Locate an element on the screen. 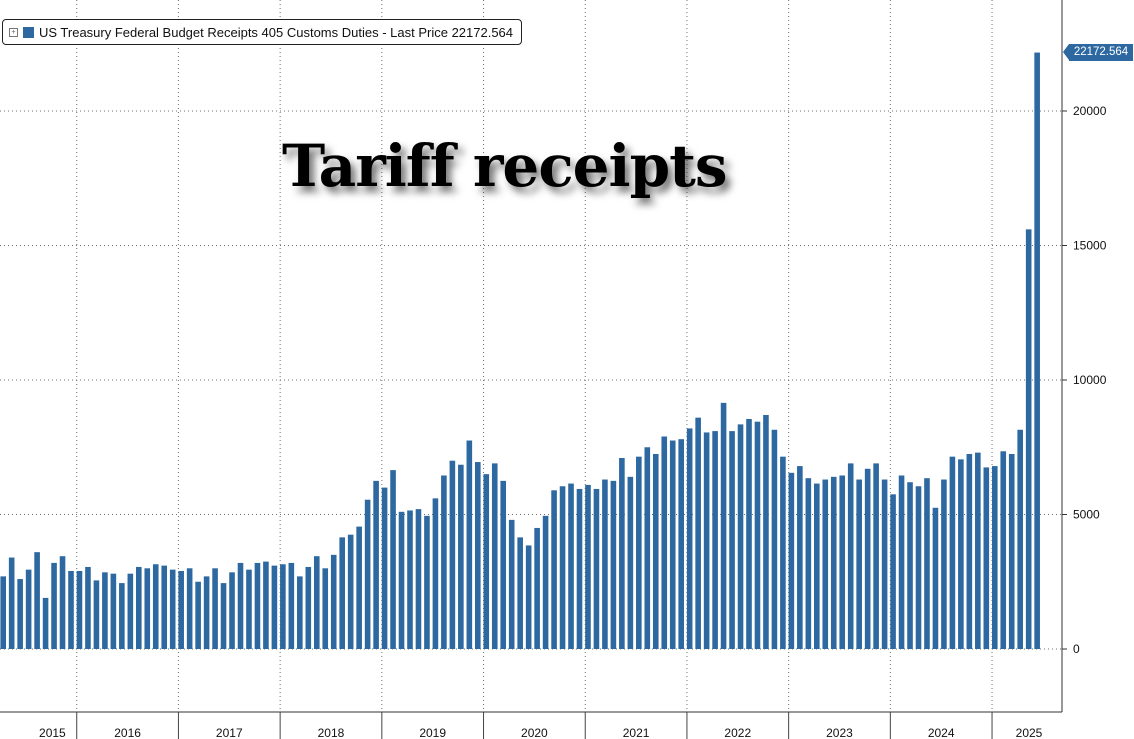 The height and width of the screenshot is (739, 1134). y-tick-label: 20000 is located at coordinates (1090, 111).